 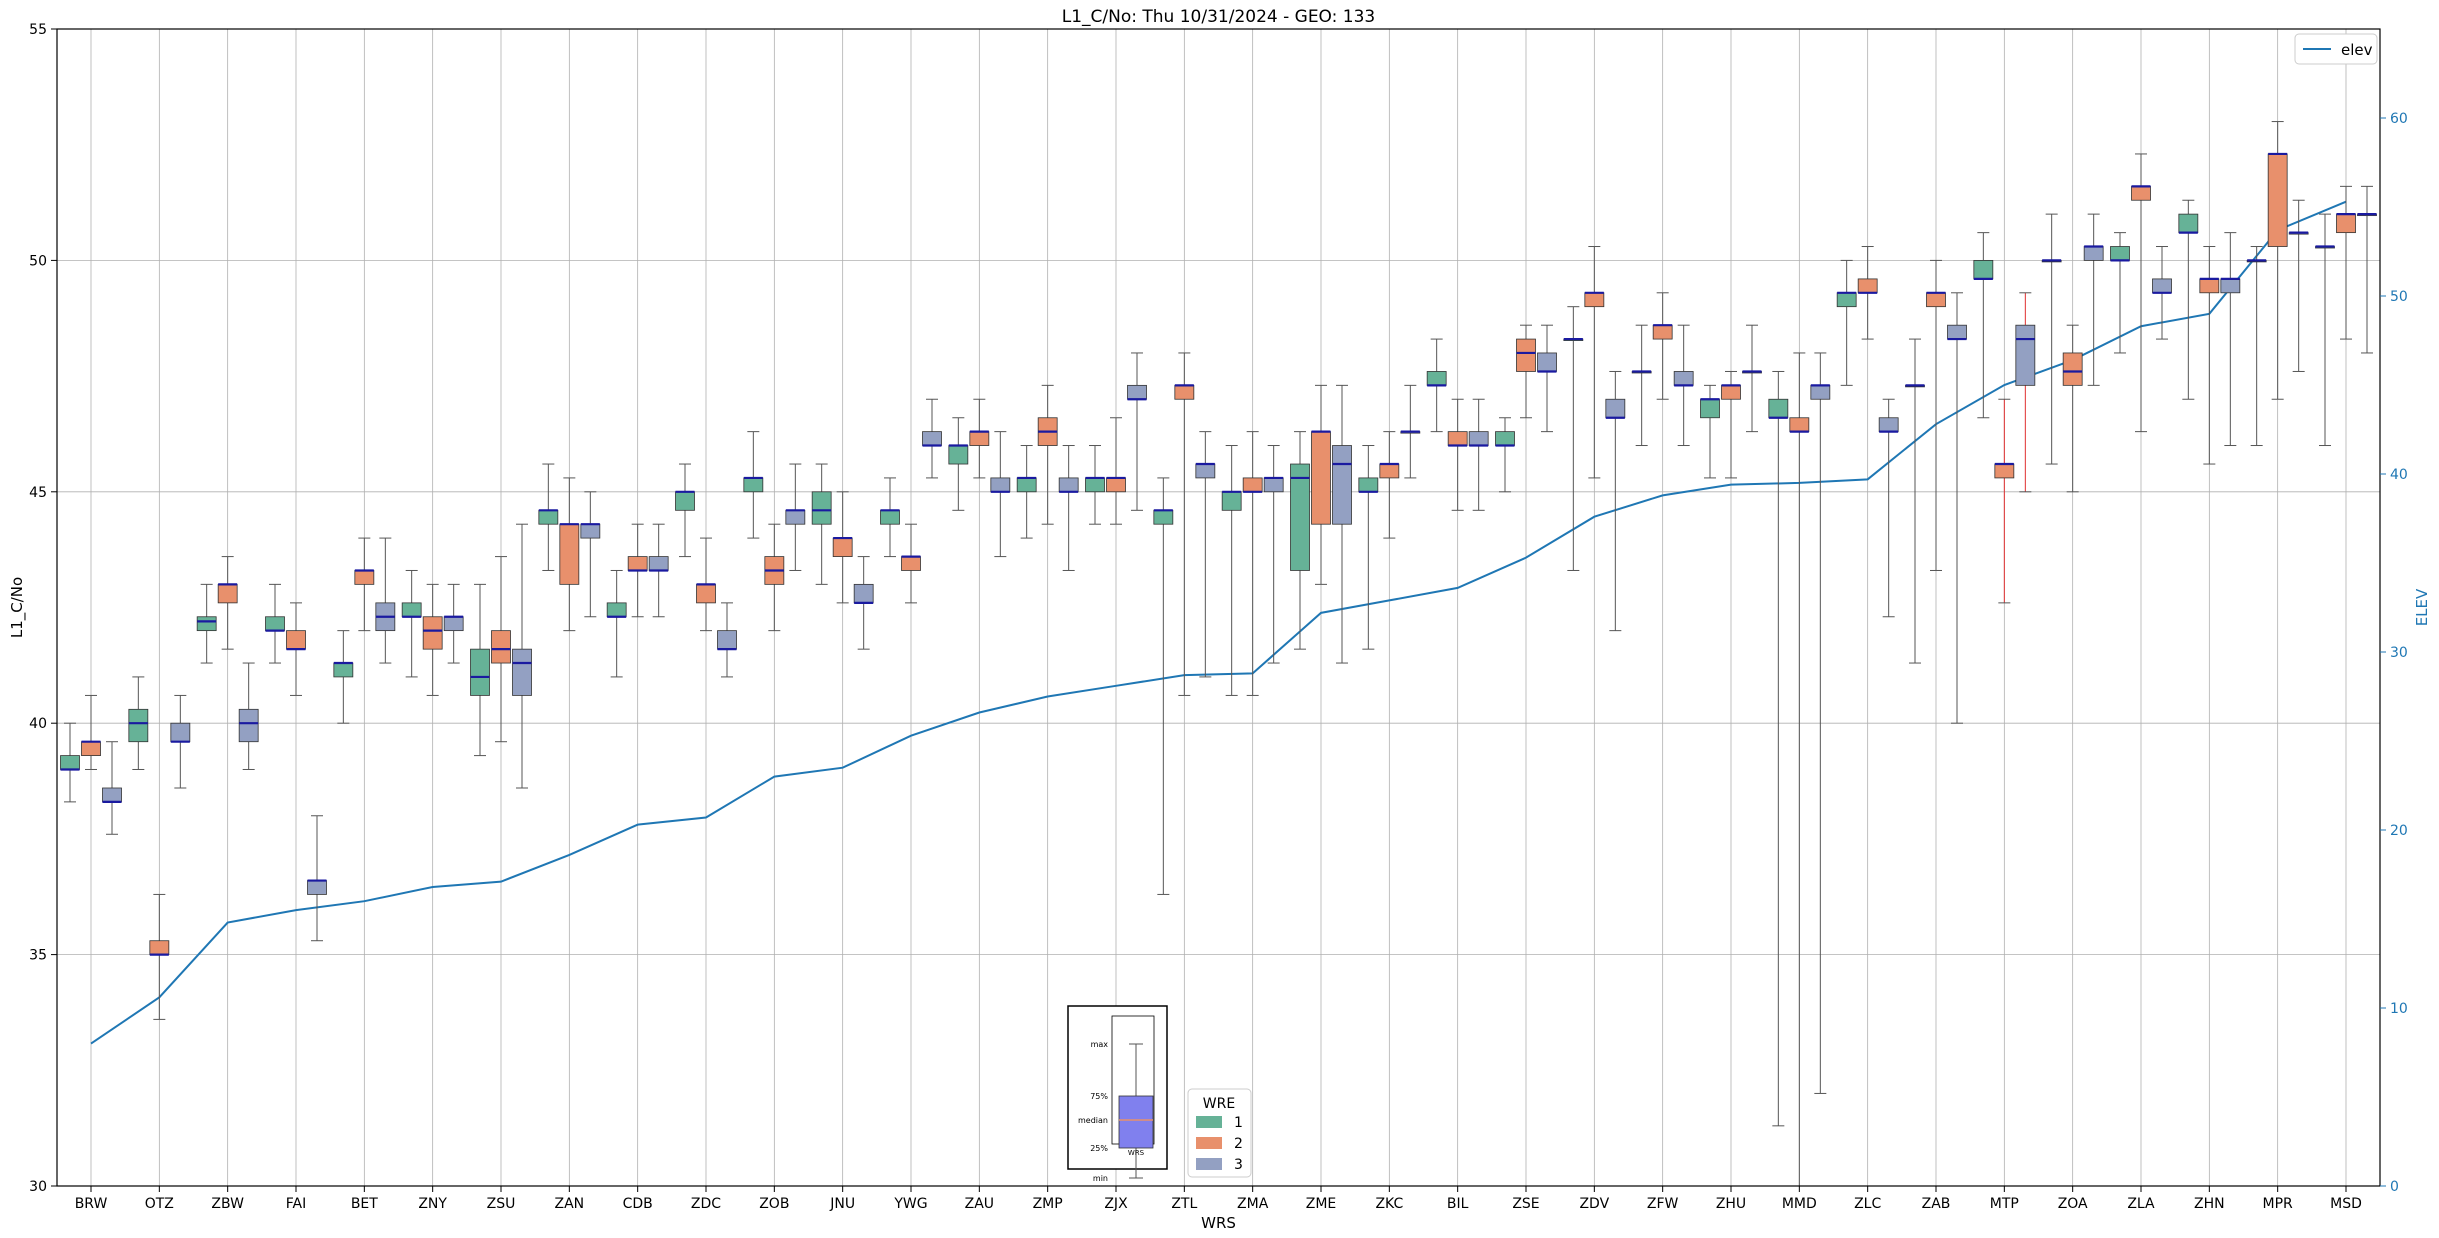 I want to click on x-tick-label: ZBW, so click(x=227, y=1204).